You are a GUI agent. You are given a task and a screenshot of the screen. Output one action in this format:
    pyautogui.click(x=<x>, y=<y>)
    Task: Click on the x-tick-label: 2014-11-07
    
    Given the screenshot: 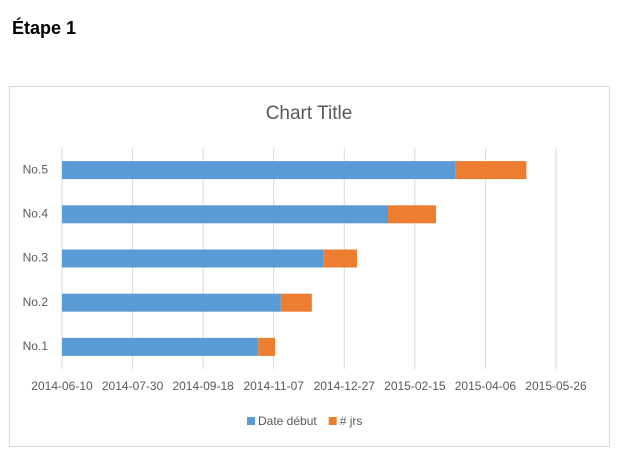 What is the action you would take?
    pyautogui.click(x=273, y=386)
    